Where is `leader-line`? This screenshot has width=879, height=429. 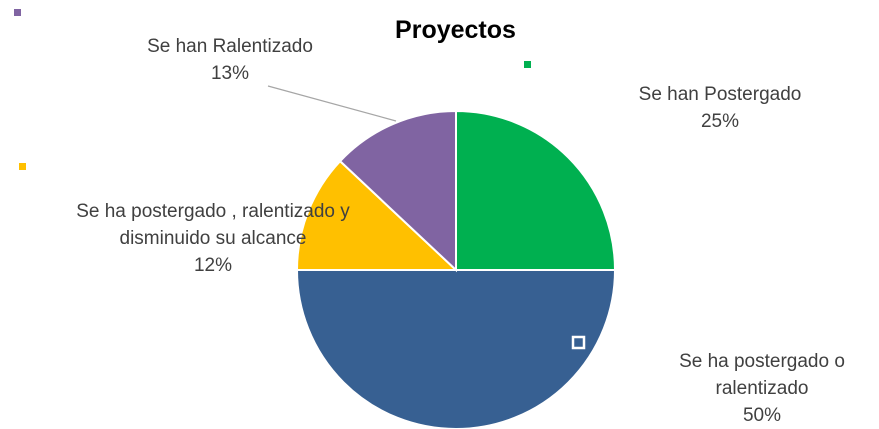
leader-line is located at coordinates (332, 103).